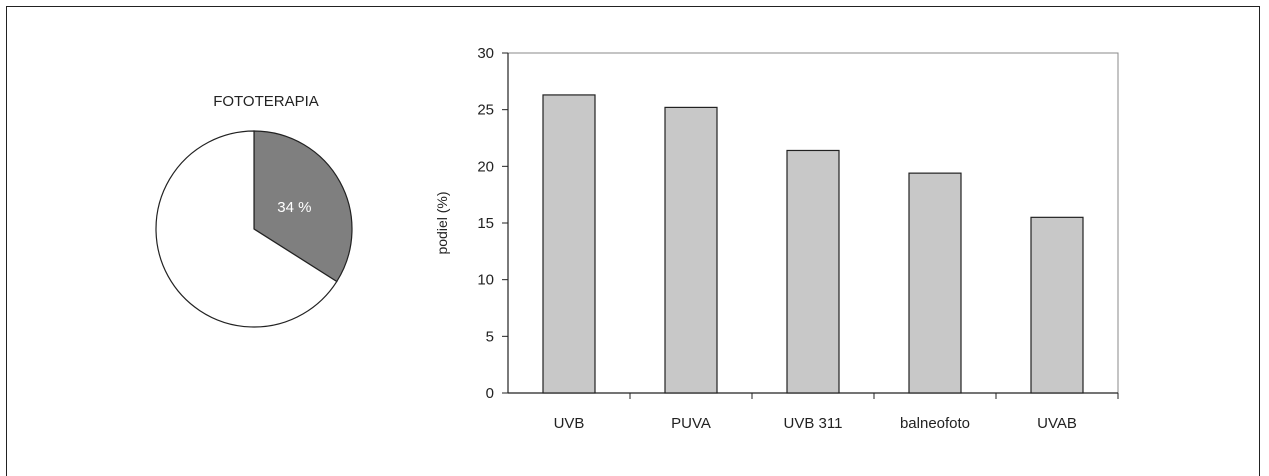 The image size is (1269, 476). What do you see at coordinates (813, 423) in the screenshot?
I see `x-tick-label: UVB 311` at bounding box center [813, 423].